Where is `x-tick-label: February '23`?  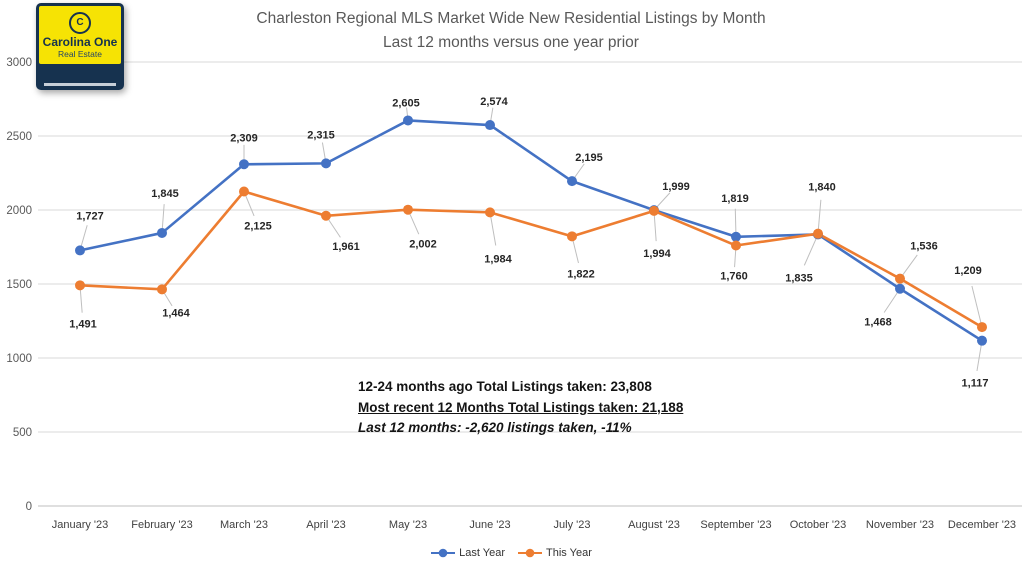 x-tick-label: February '23 is located at coordinates (161, 525).